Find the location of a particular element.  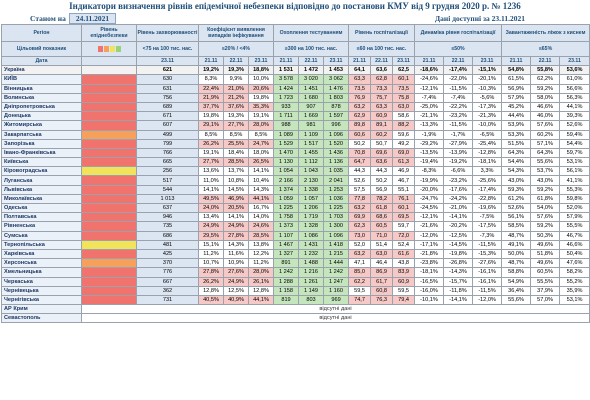

detection-cell: 13,8% is located at coordinates (261, 244).